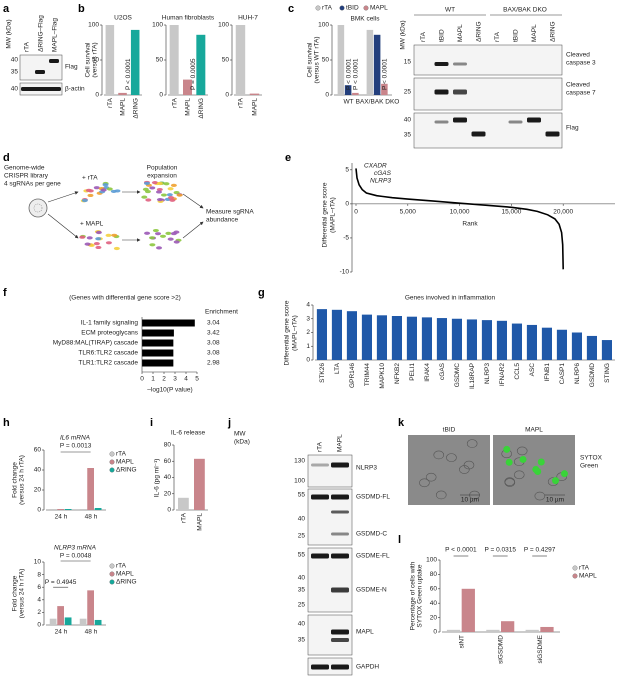  What do you see at coordinates (175, 379) in the screenshot?
I see `x-tick-label: 3` at bounding box center [175, 379].